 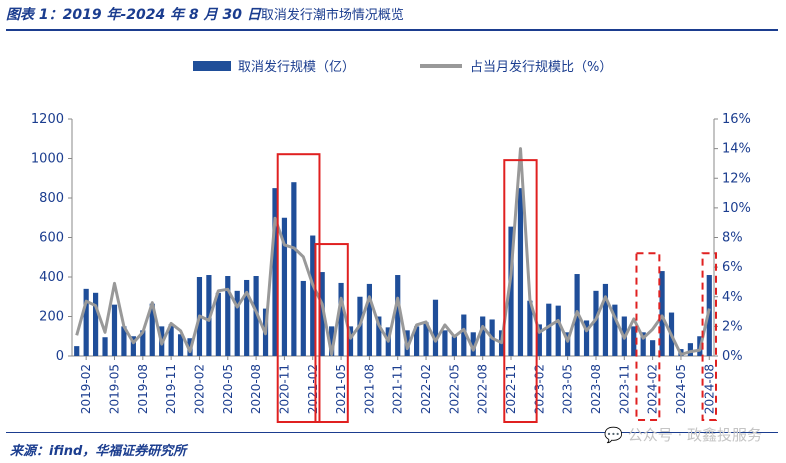 I want to click on x-tick-label: 2024-05, so click(x=681, y=389).